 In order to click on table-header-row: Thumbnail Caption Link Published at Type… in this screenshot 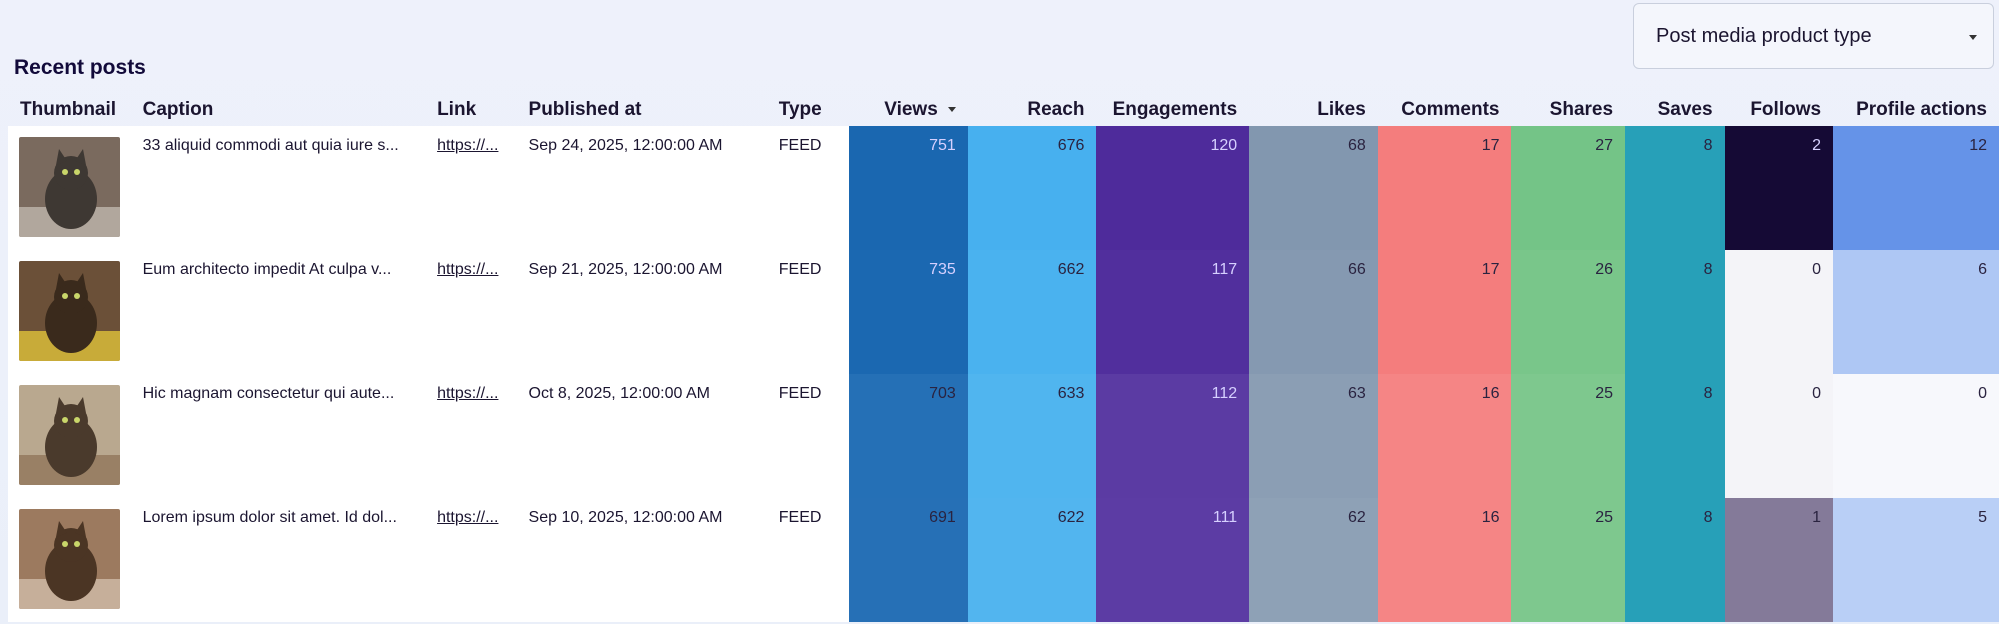, I will do `click(1003, 110)`.